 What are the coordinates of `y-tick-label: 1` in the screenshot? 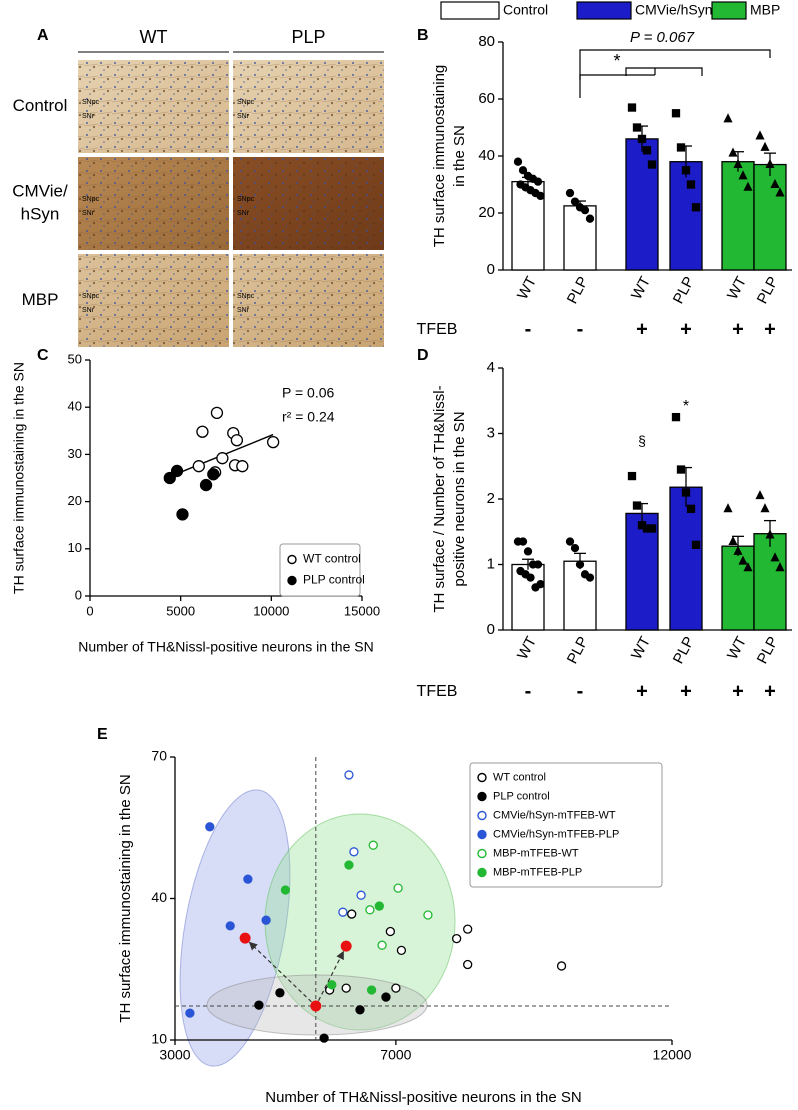 It's located at (491, 563).